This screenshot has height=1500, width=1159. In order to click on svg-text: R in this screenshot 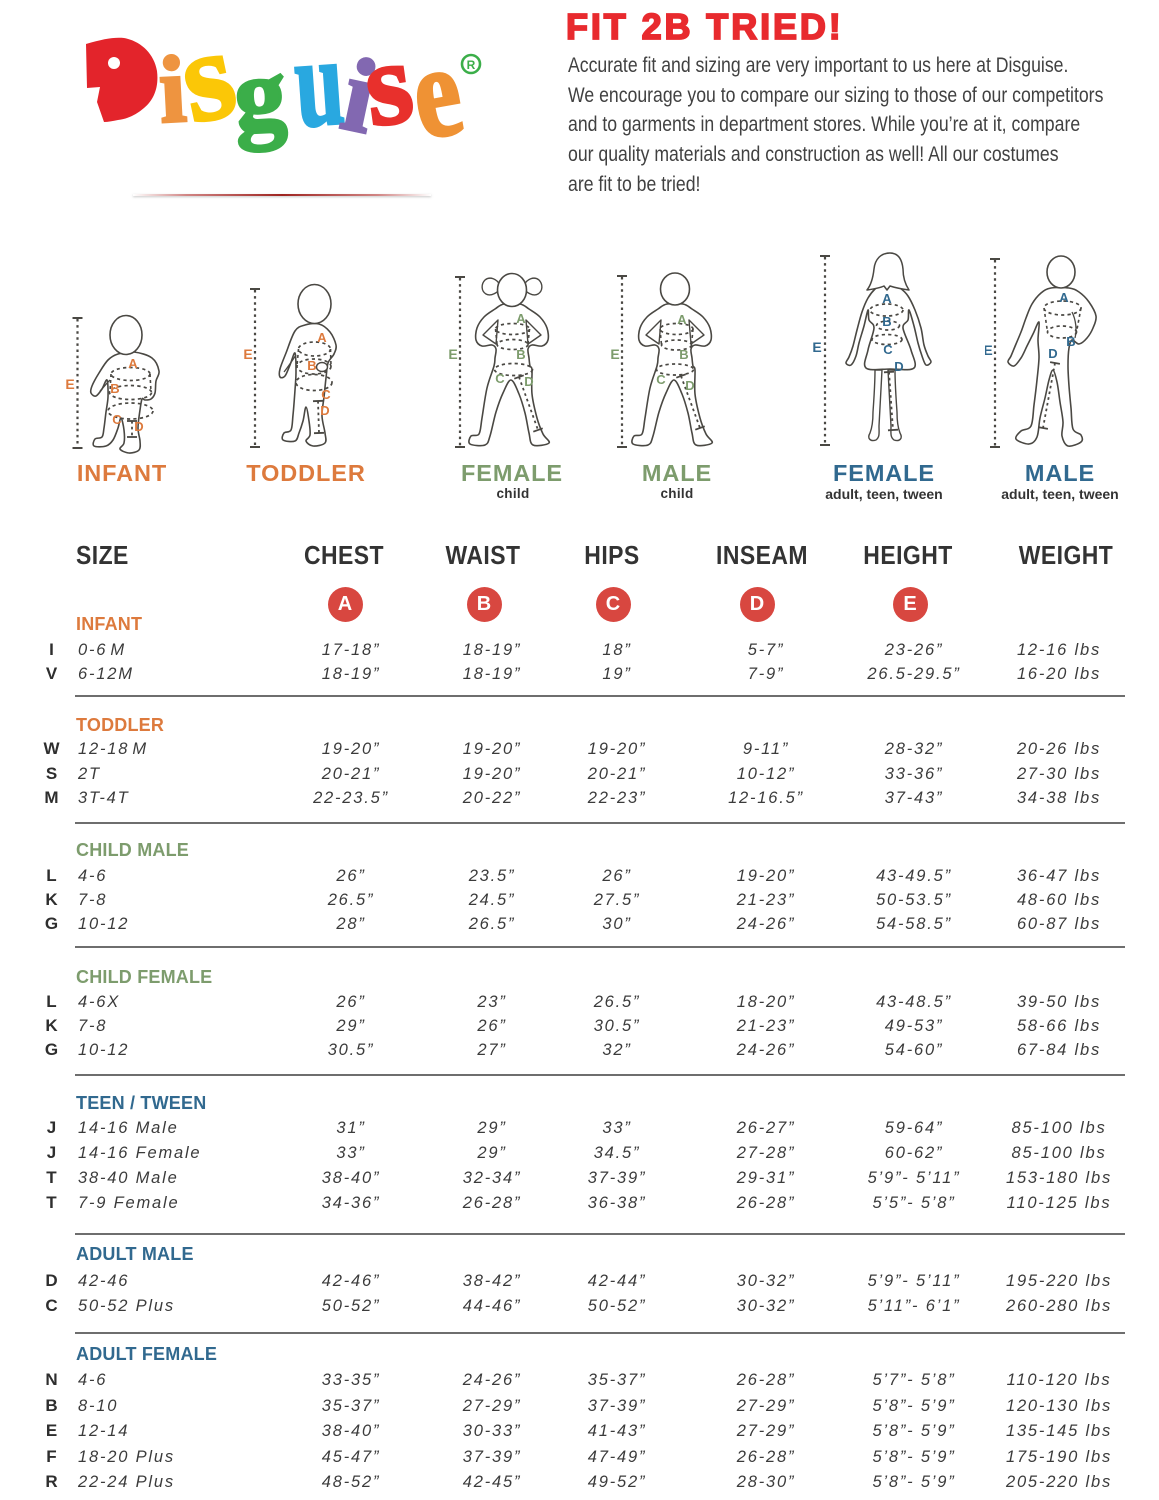, I will do `click(471, 65)`.